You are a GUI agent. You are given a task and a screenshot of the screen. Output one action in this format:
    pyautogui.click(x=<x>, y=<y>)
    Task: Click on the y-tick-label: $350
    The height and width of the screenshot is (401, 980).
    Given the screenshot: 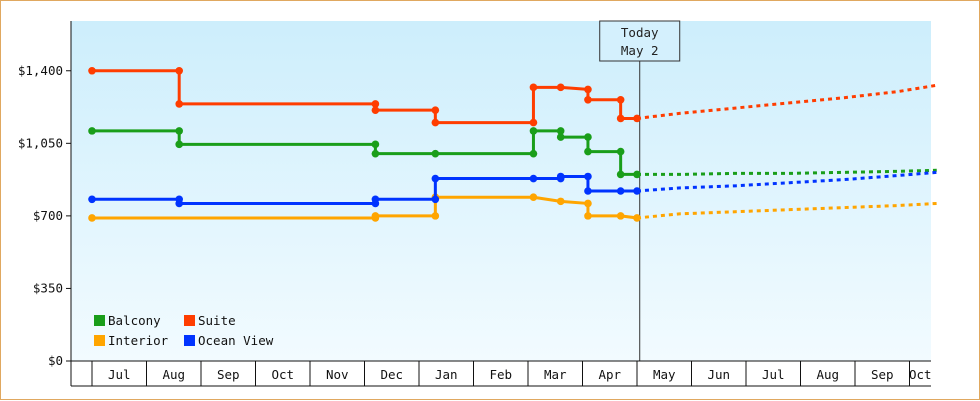 What is the action you would take?
    pyautogui.click(x=48, y=287)
    